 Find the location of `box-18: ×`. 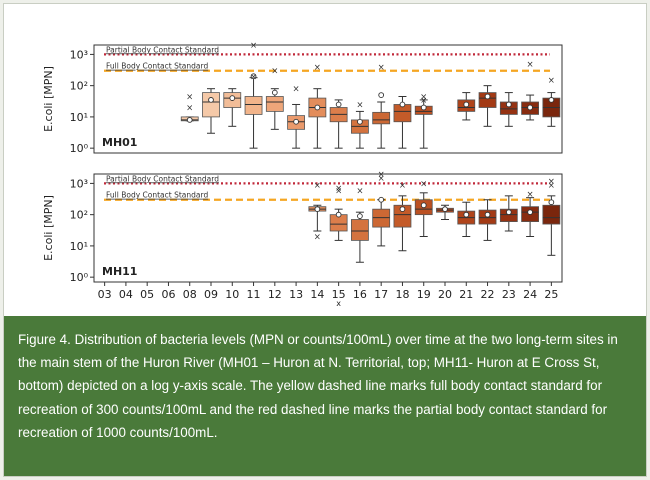

box-18: × is located at coordinates (402, 216).